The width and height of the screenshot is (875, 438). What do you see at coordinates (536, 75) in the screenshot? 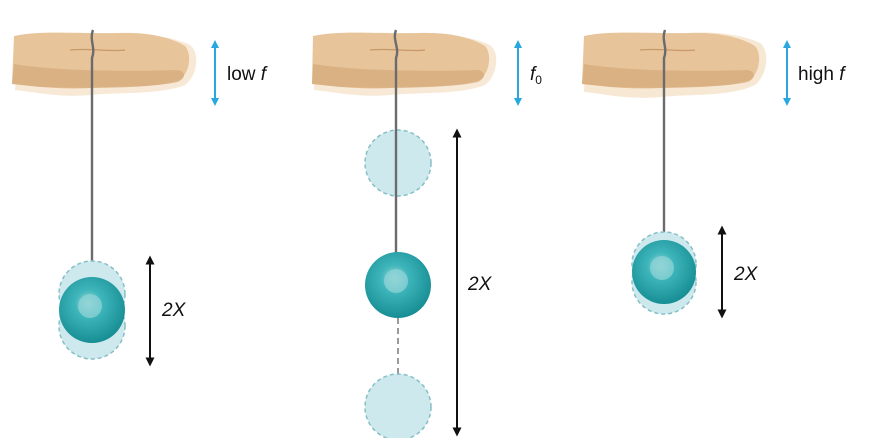
I see `frequency-label: f0` at bounding box center [536, 75].